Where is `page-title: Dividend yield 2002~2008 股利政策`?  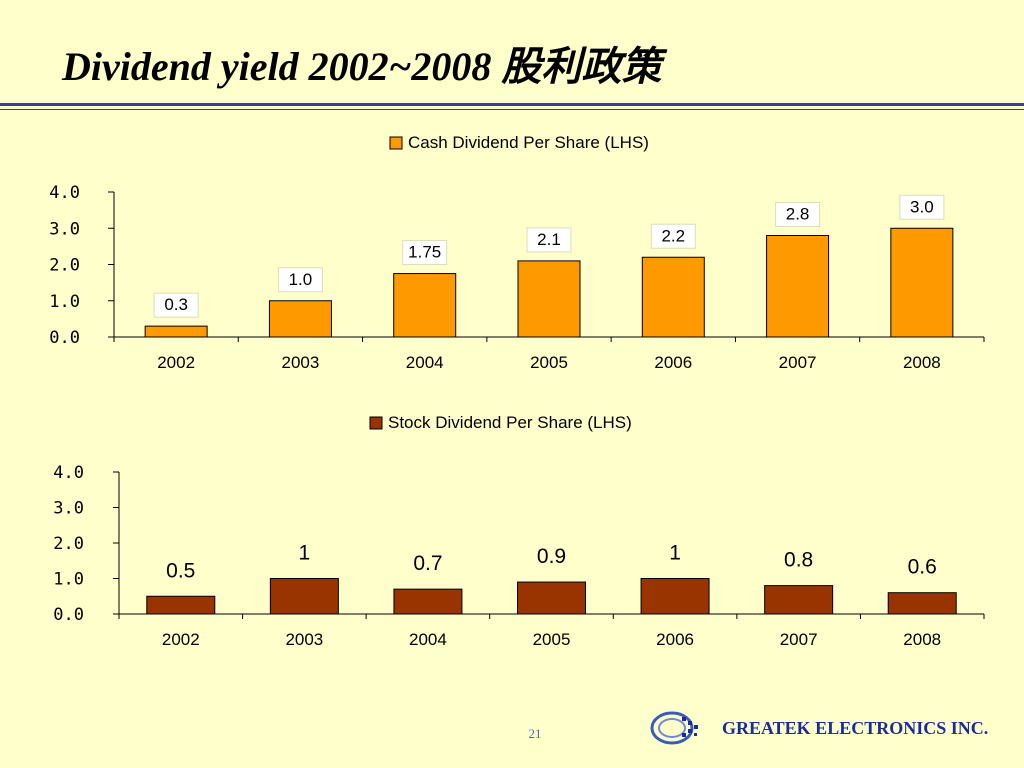
page-title: Dividend yield 2002~2008 股利政策 is located at coordinates (362, 66).